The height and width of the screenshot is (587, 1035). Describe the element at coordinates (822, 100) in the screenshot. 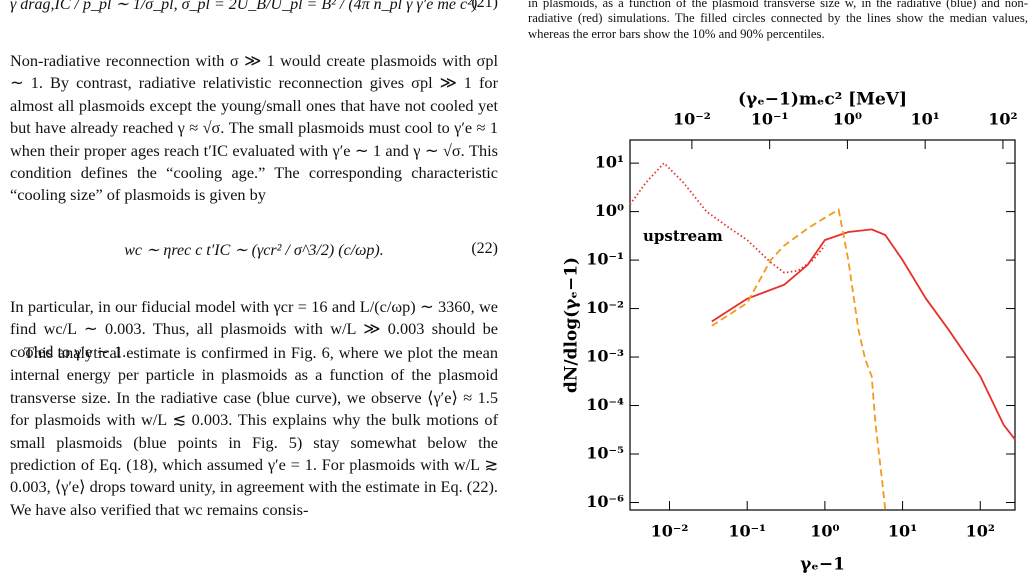

I see `x2-axis-label: (γₑ−1)mₑc² [MeV]` at that location.